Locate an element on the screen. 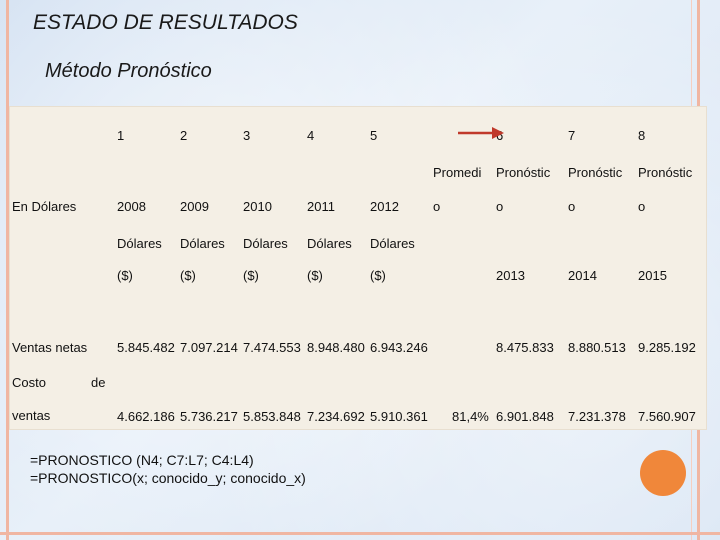 The image size is (720, 540). column-number: 6 is located at coordinates (500, 135).